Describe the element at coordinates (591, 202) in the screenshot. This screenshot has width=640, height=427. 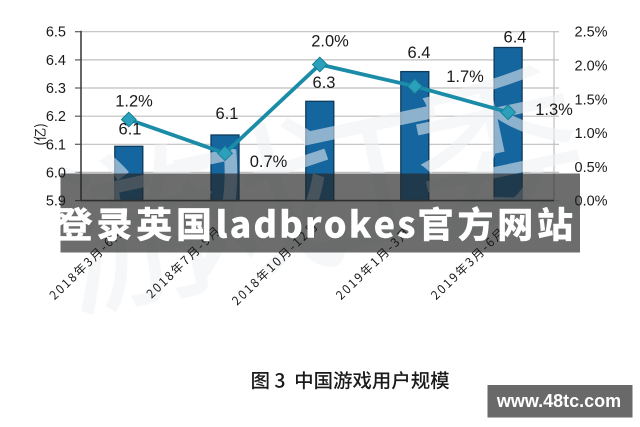
I see `svg-text: 0.0%` at that location.